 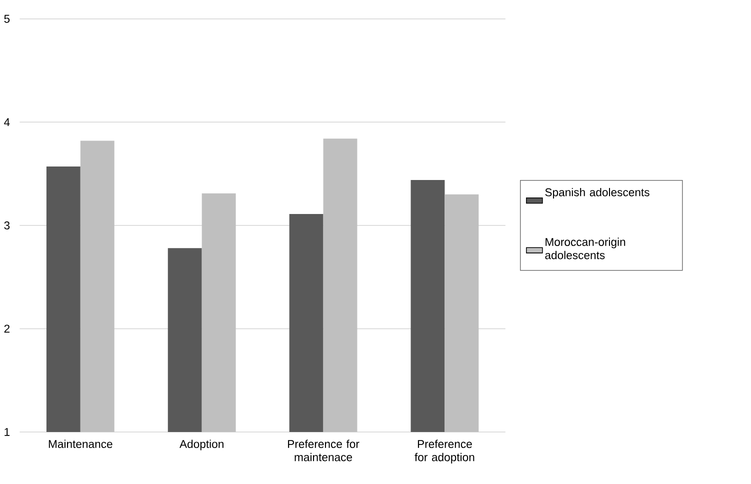 I want to click on x-tick-label: Maintenance, so click(x=80, y=444).